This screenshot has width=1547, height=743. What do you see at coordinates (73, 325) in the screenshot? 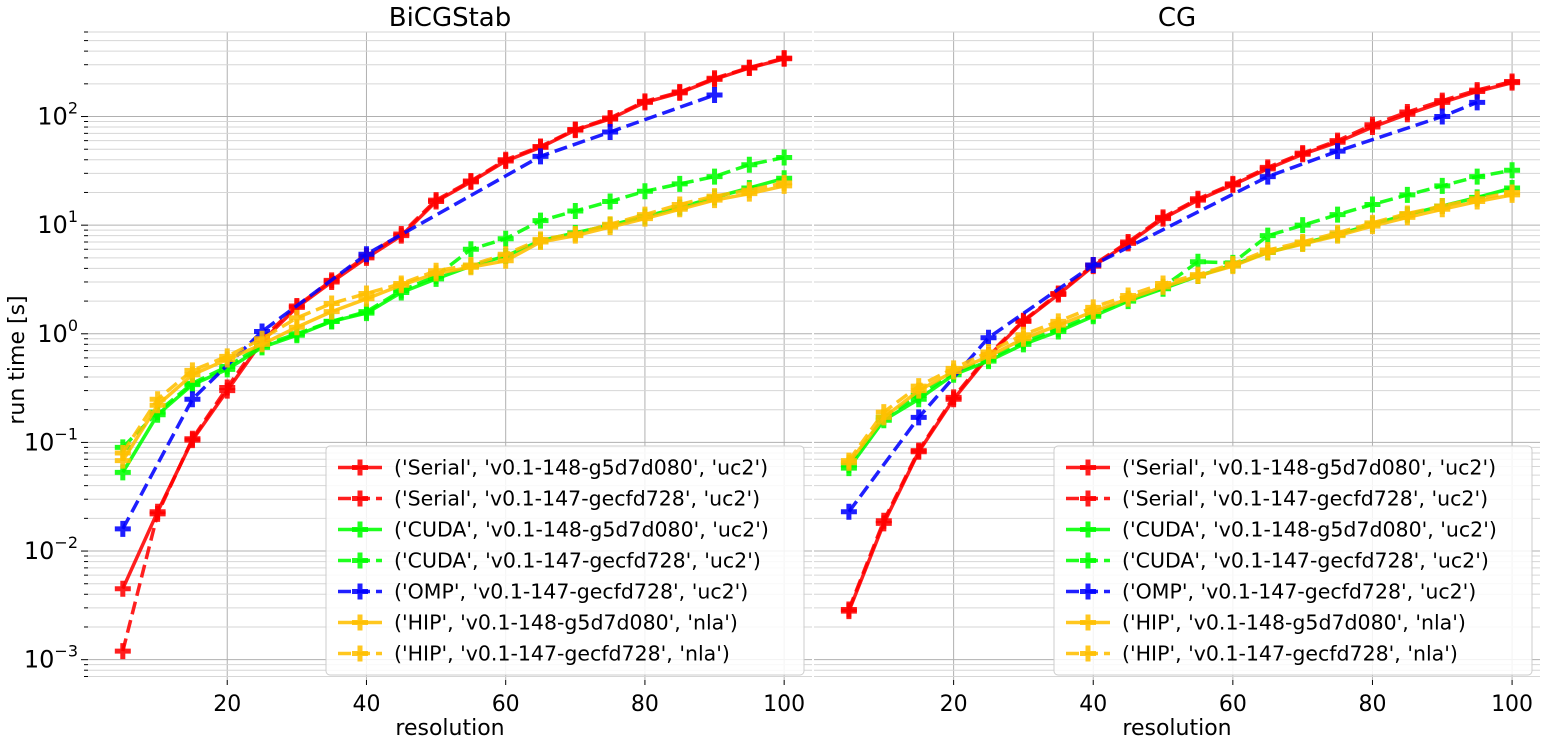
I see `y-tick-exponent: 0` at bounding box center [73, 325].